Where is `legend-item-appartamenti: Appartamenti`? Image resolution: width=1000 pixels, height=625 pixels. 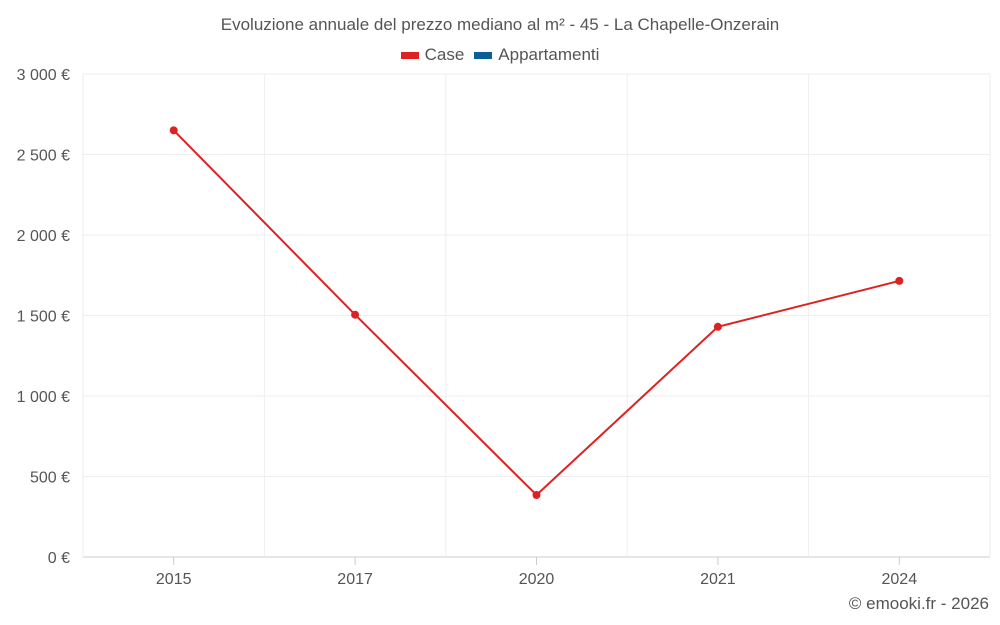
legend-item-appartamenti: Appartamenti is located at coordinates (536, 55).